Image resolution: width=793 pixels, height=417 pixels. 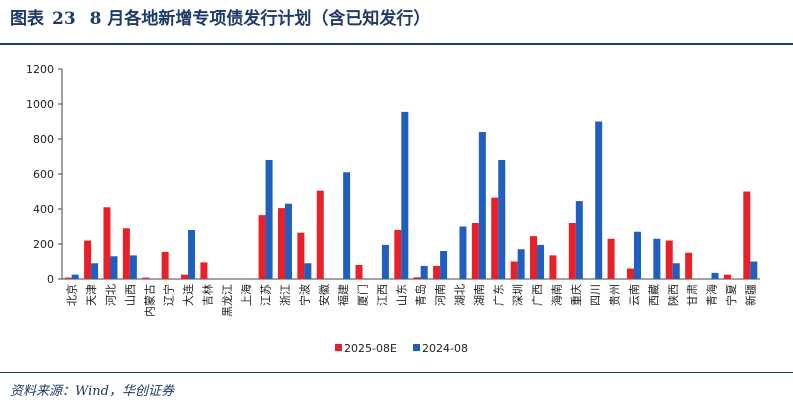 What do you see at coordinates (285, 295) in the screenshot?
I see `category-label: 浙江` at bounding box center [285, 295].